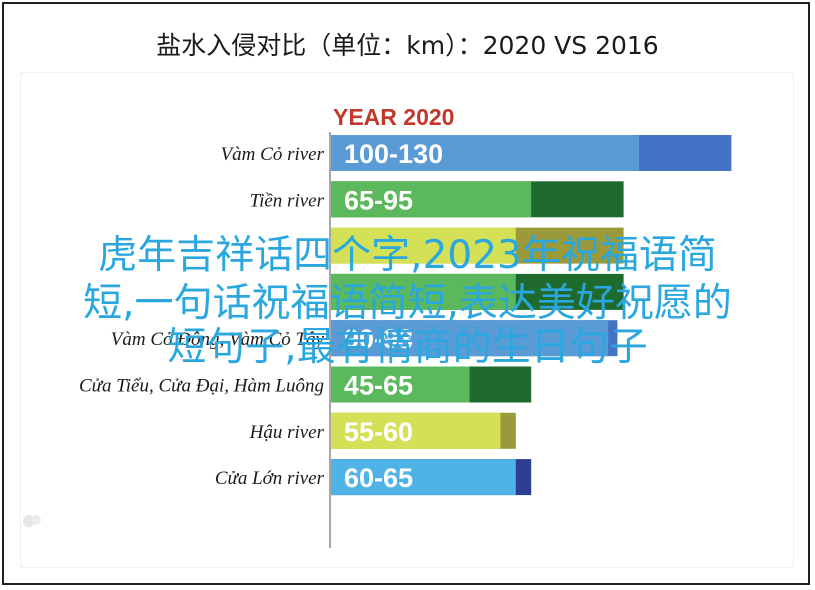 Image resolution: width=815 pixels, height=590 pixels. I want to click on bar-value-label: 55-60, so click(378, 432).